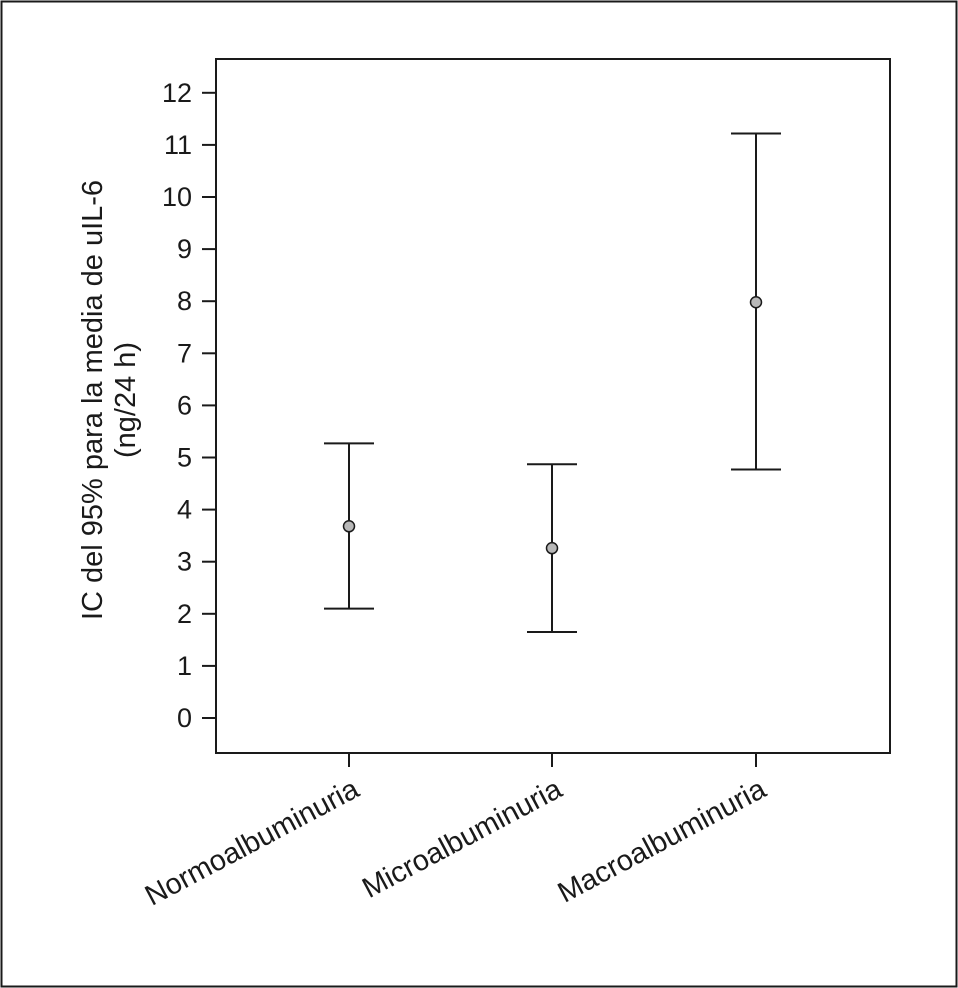 This screenshot has height=988, width=958. Describe the element at coordinates (184, 718) in the screenshot. I see `y-tick-label: 0` at that location.